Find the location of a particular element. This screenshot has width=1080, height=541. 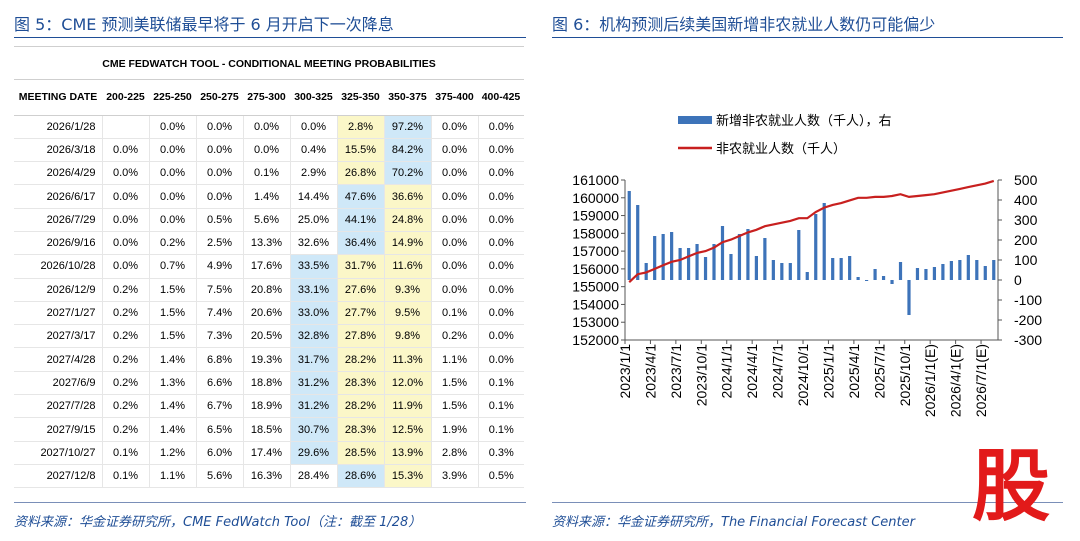

header-range-325-350: 325-350 is located at coordinates (360, 98).